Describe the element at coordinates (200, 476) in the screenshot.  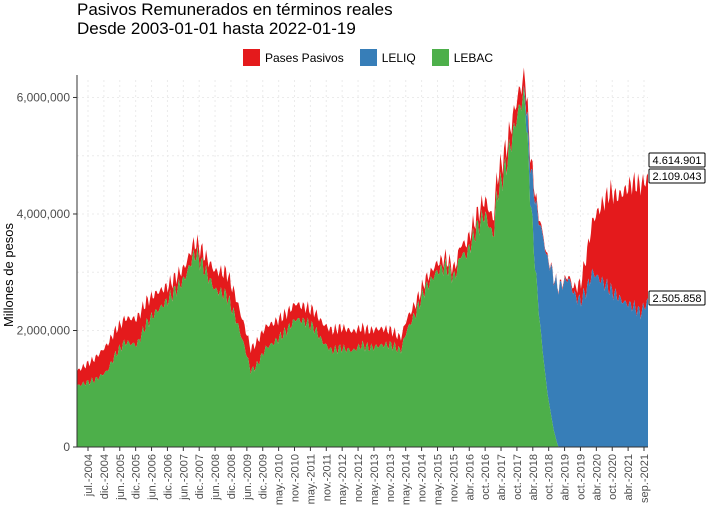
I see `x-tick-label: dic.-2007` at that location.